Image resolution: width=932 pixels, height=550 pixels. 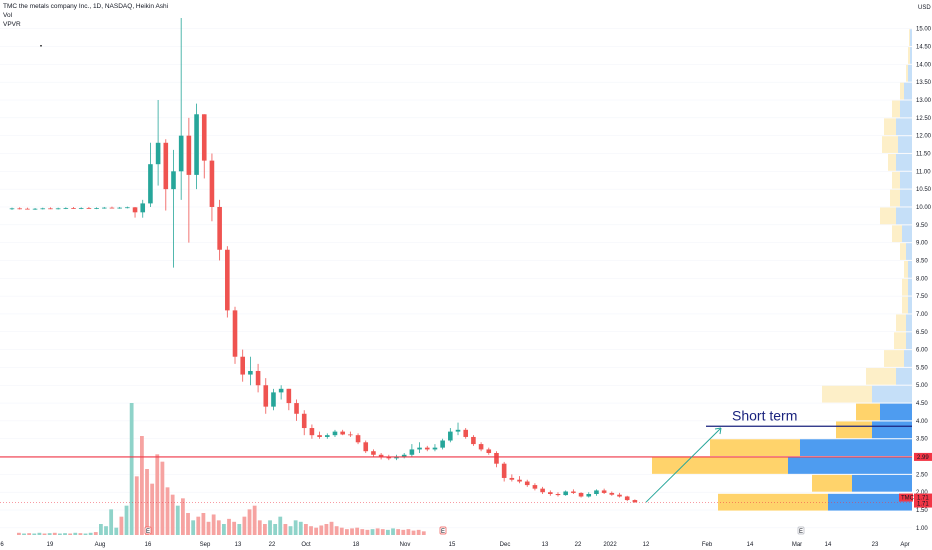 I want to click on x-tick-label: 14, so click(x=828, y=545).